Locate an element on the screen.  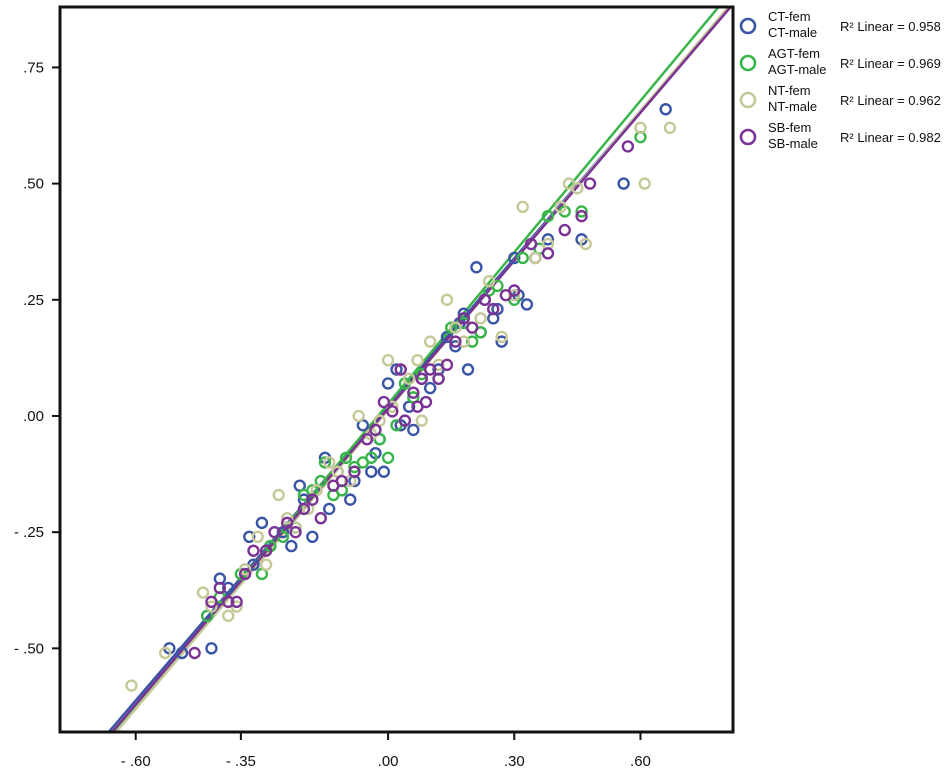
legend-label-series-3: SB-fem is located at coordinates (789, 127).